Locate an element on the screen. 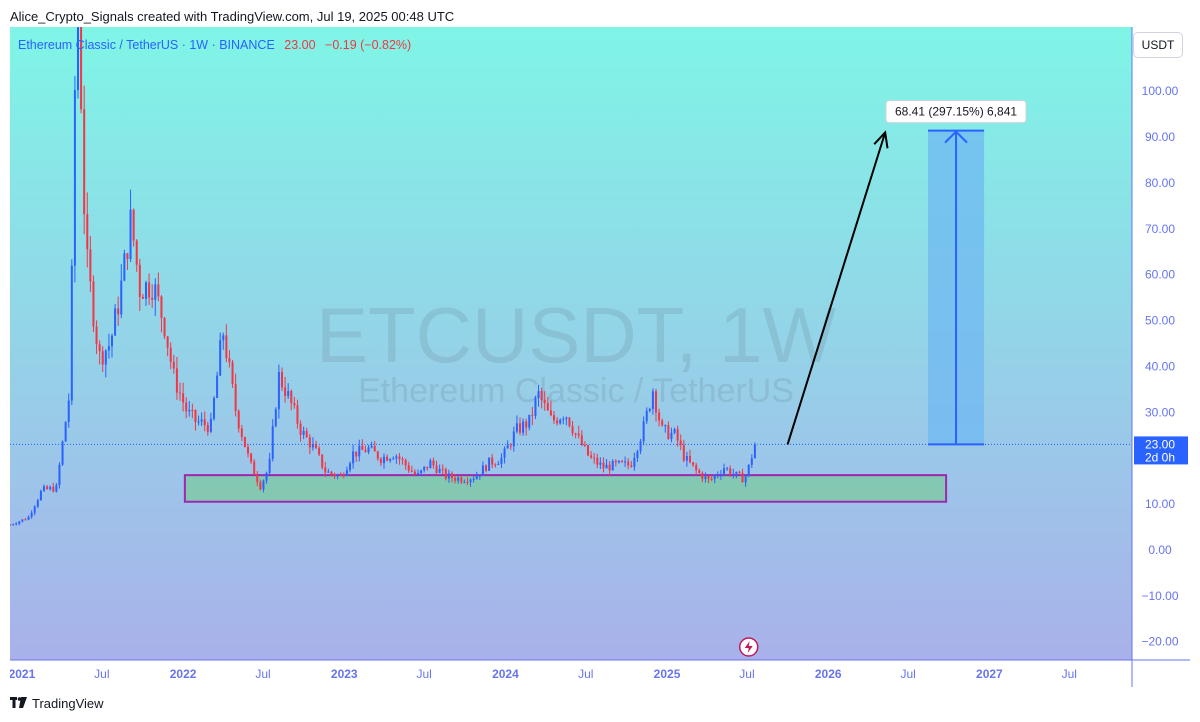 Image resolution: width=1200 pixels, height=722 pixels. trend-arrow-line is located at coordinates (836, 288).